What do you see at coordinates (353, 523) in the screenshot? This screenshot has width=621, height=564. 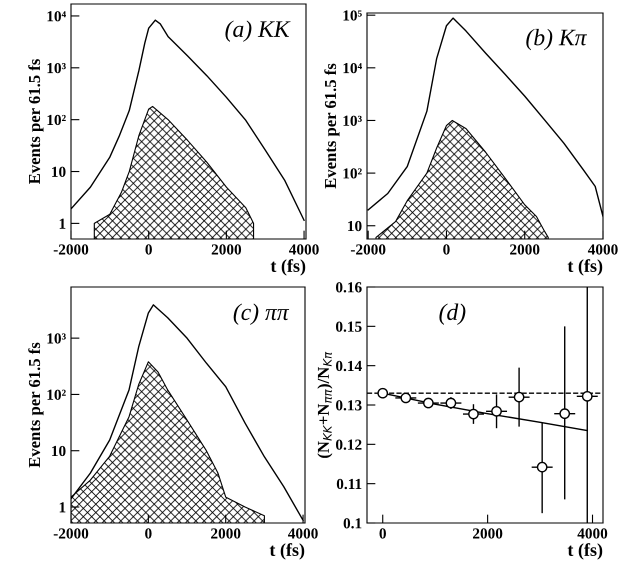 I see `y-tick-label: 0.1` at bounding box center [353, 523].